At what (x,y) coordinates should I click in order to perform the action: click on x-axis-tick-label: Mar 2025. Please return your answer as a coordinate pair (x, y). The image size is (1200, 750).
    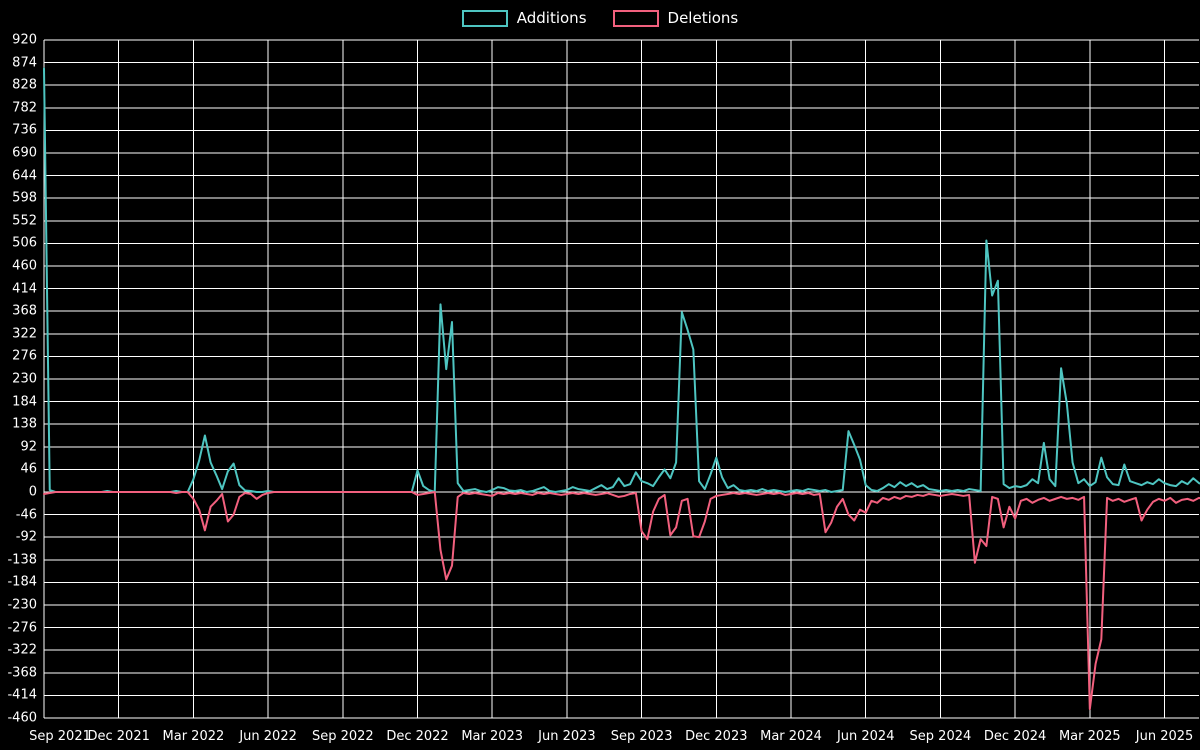
    Looking at the image, I should click on (1089, 736).